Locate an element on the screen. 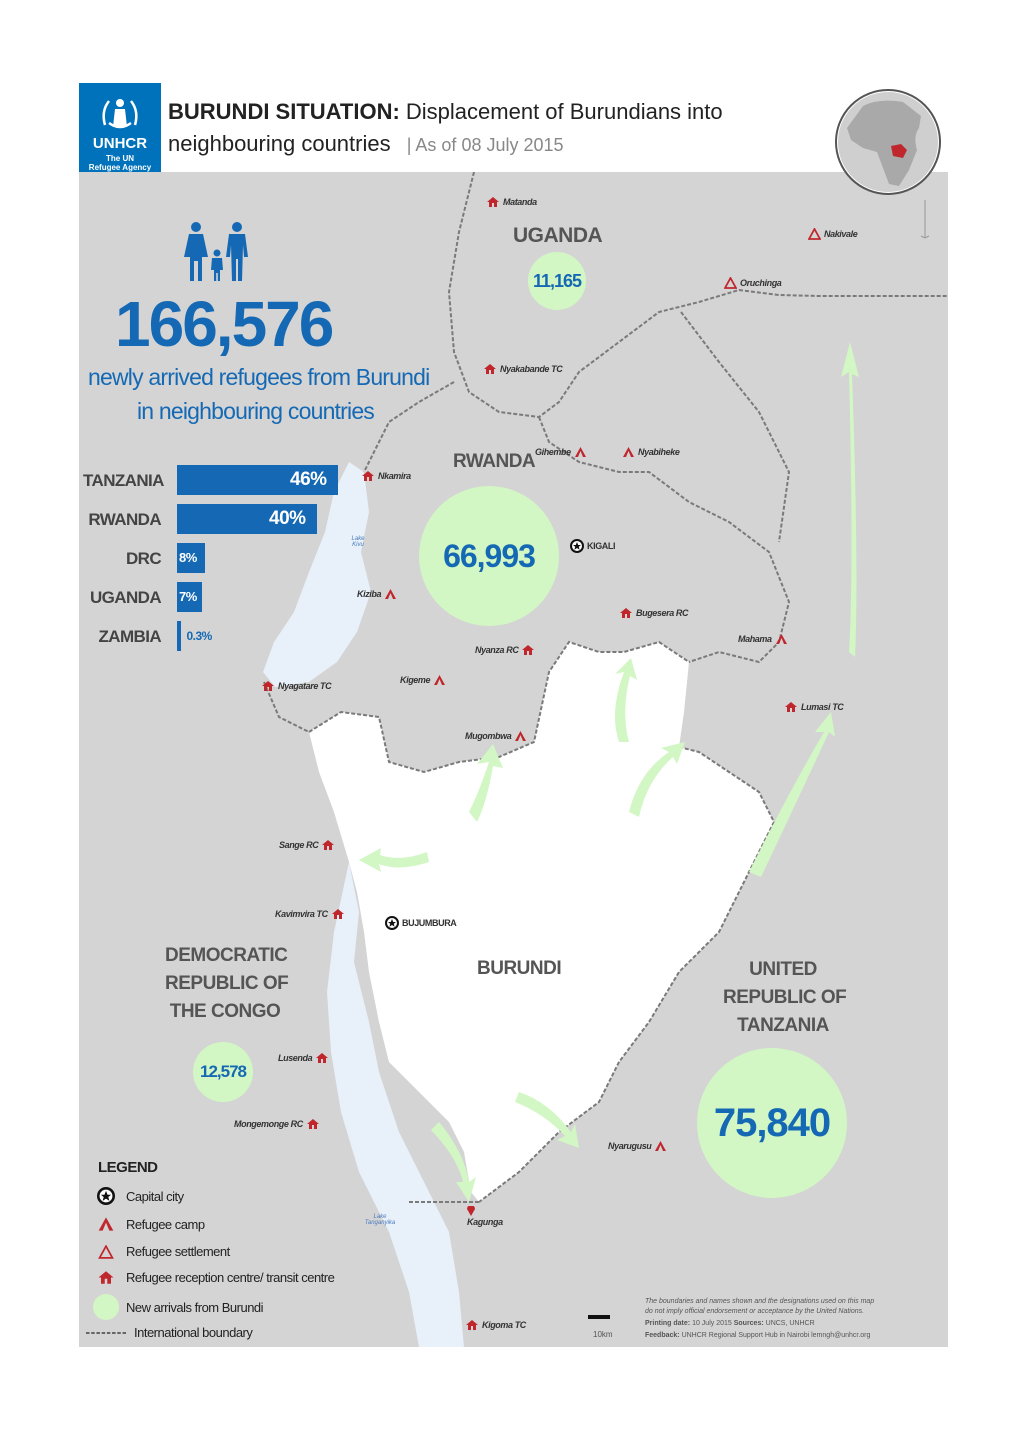 Image resolution: width=1024 pixels, height=1449 pixels. scale-bar is located at coordinates (599, 1317).